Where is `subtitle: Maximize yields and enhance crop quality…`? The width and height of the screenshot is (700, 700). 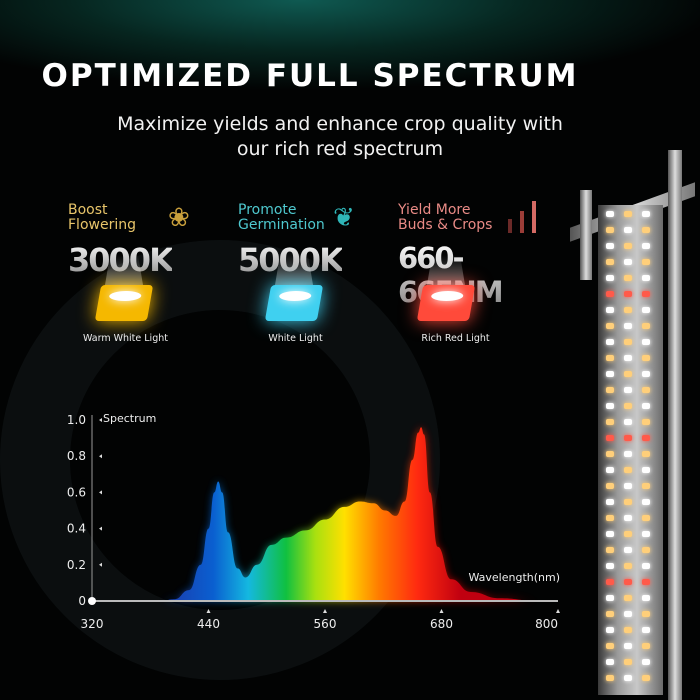 subtitle: Maximize yields and enhance crop quality… is located at coordinates (340, 137).